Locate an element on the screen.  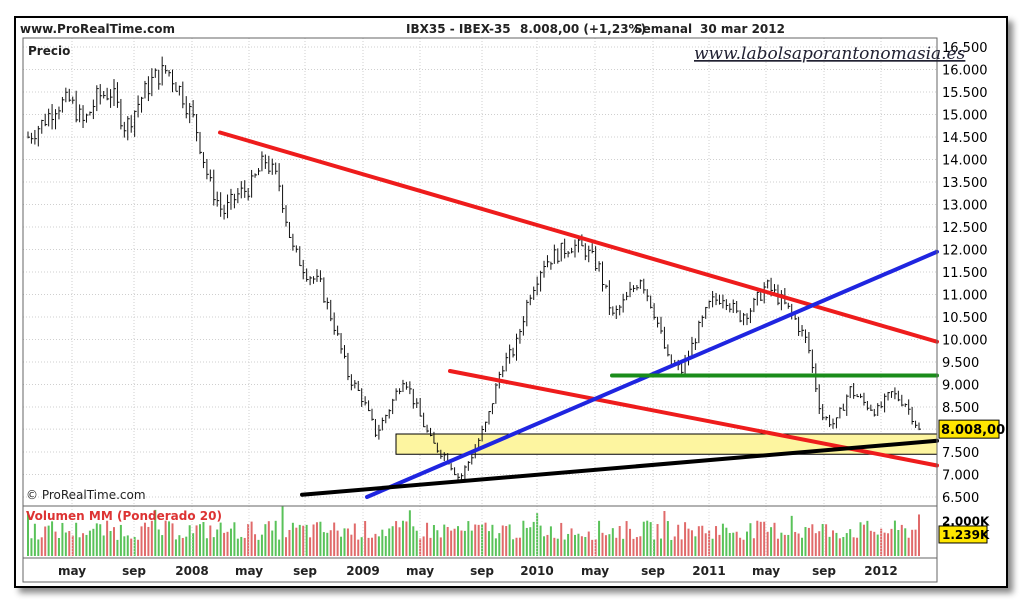
y-tick-label: 7.500 is located at coordinates (960, 453).